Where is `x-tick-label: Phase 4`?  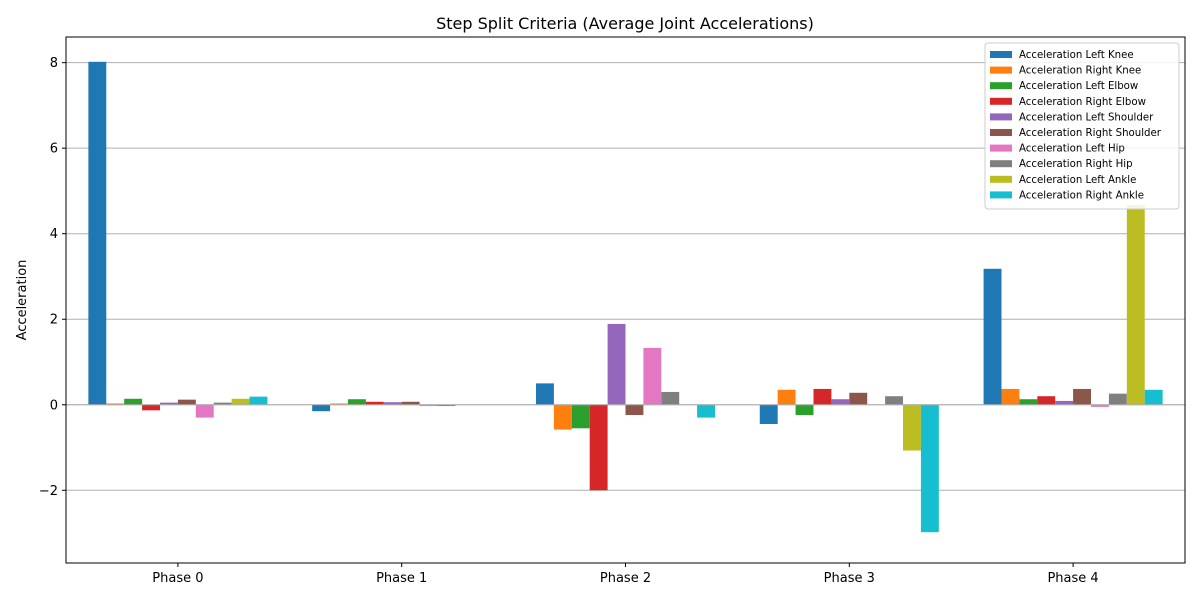 x-tick-label: Phase 4 is located at coordinates (1072, 578).